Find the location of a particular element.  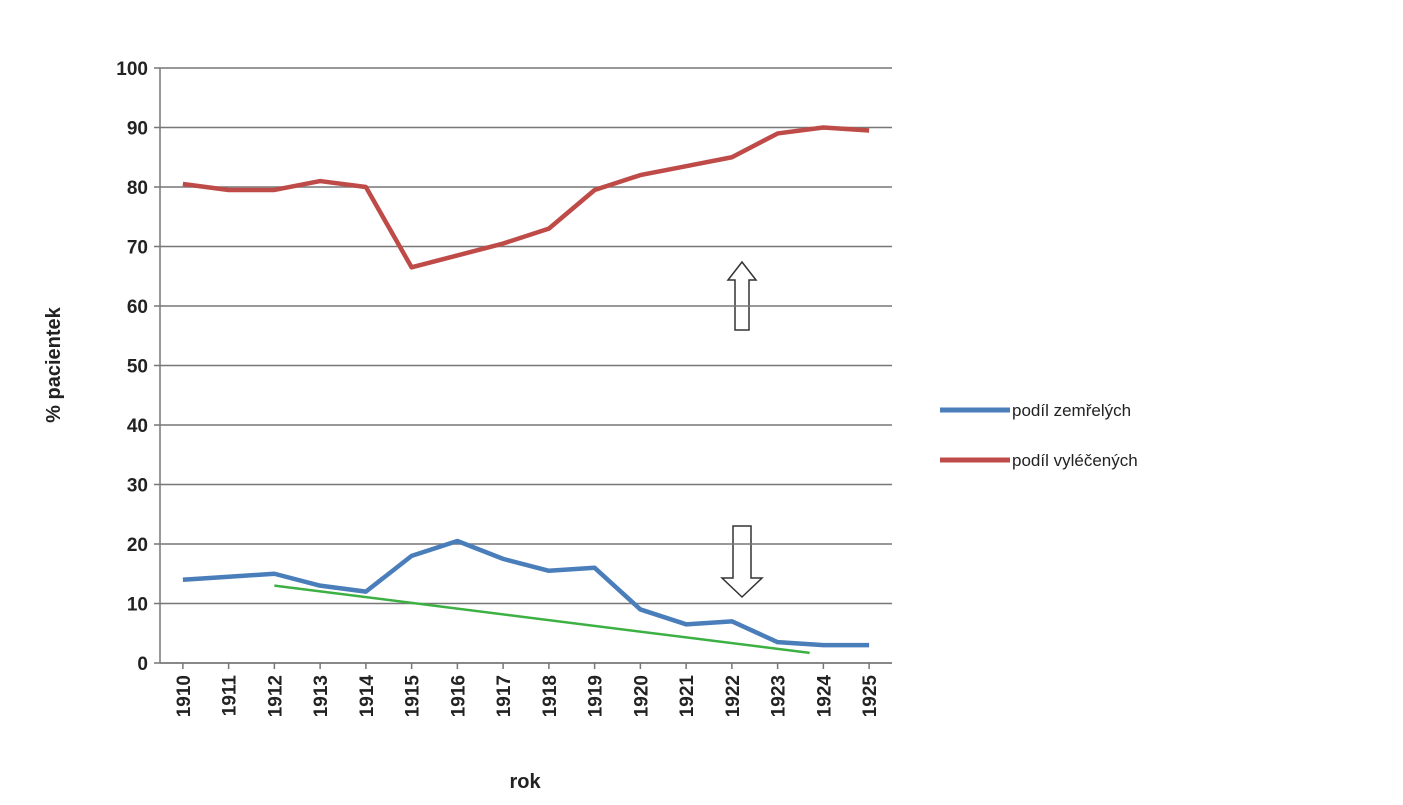

down-arrow is located at coordinates (742, 562).